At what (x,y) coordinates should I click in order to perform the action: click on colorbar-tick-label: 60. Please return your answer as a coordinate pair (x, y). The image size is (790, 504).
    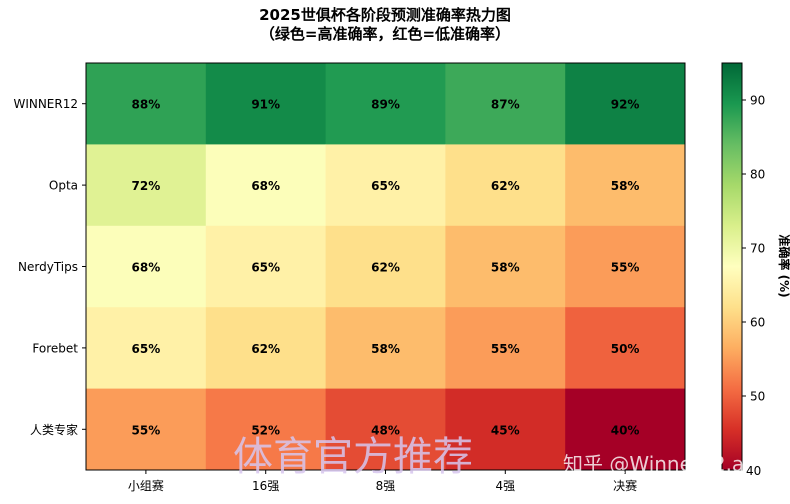
    Looking at the image, I should click on (757, 323).